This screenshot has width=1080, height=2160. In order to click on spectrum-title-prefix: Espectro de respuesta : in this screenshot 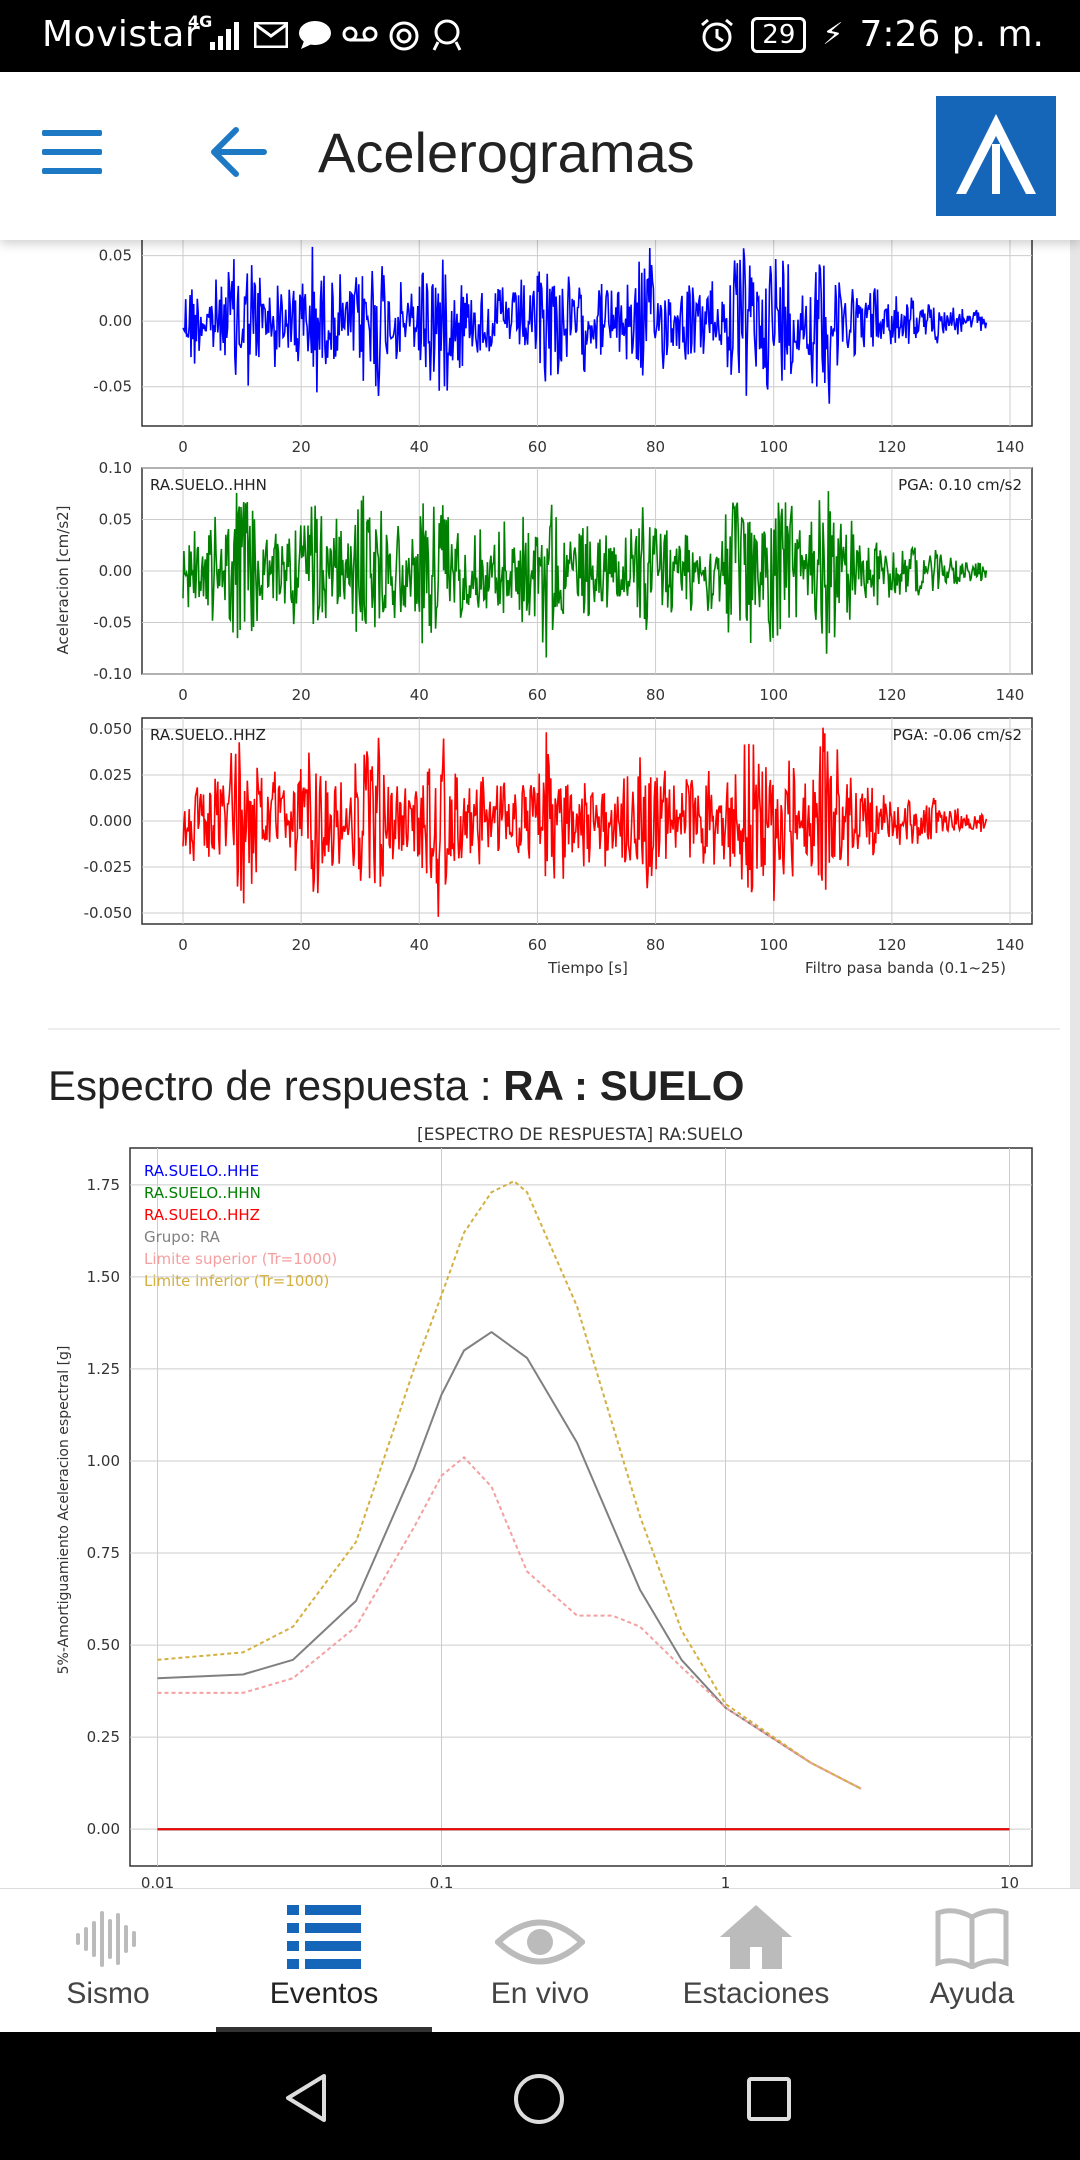, I will do `click(276, 1085)`.